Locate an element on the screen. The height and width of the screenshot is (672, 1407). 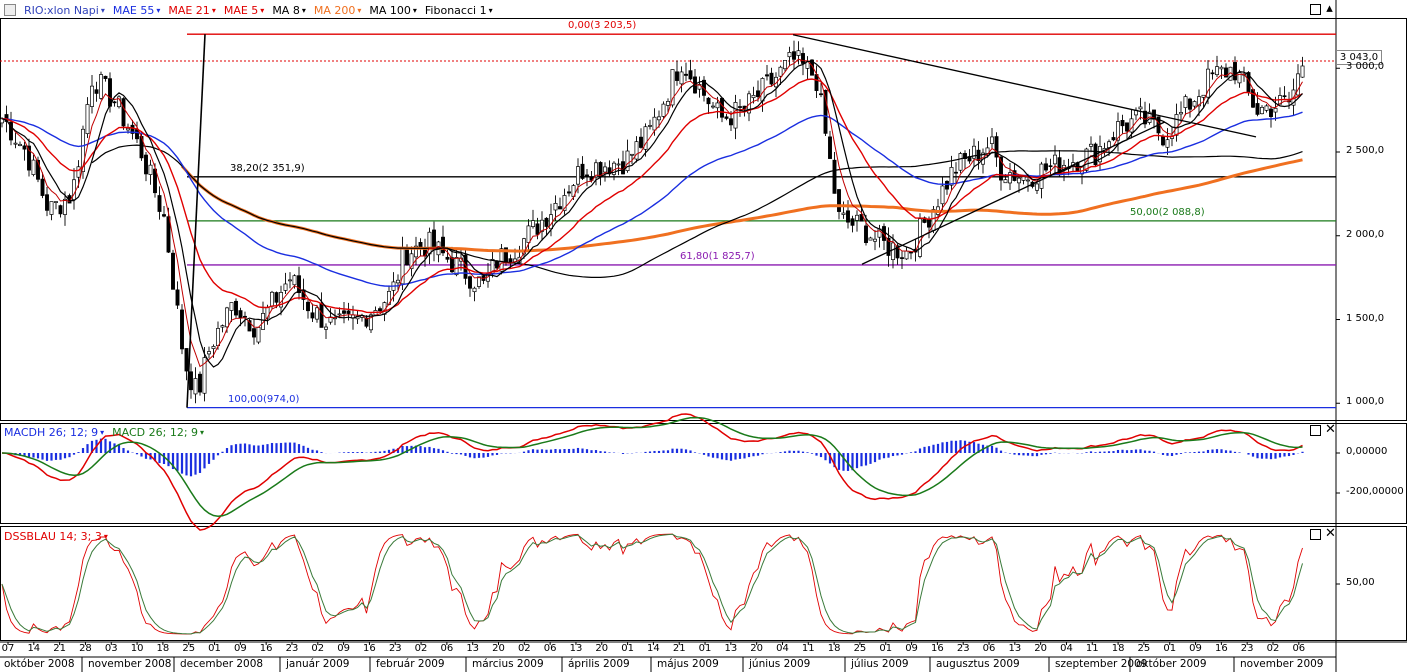
macd-legend: MACDH 26; 12; 9 ▾ MACD 26; 12; 9 ▾ is located at coordinates (104, 432).